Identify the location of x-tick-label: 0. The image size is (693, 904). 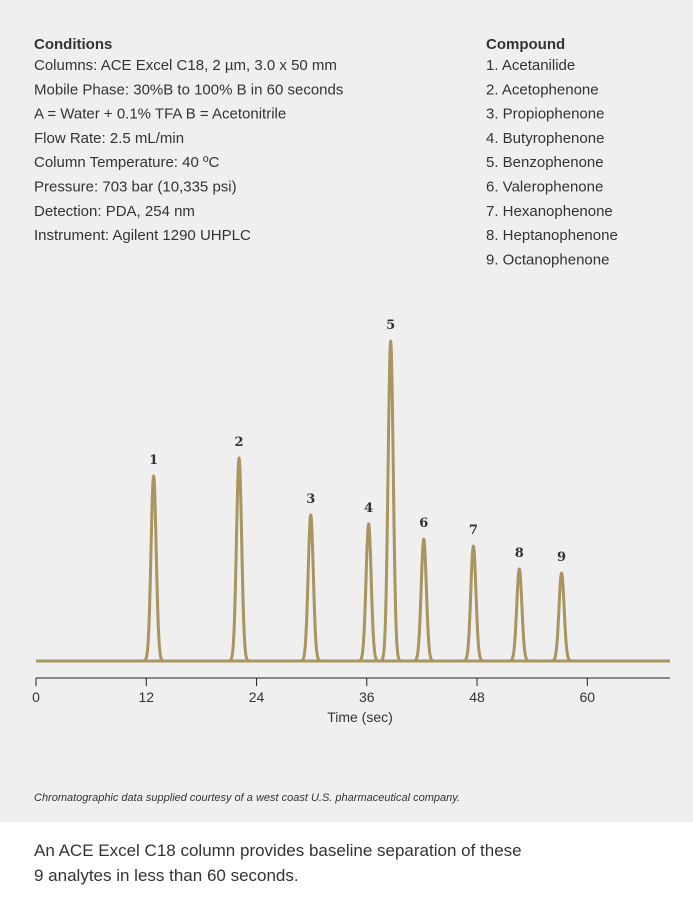
(36, 697).